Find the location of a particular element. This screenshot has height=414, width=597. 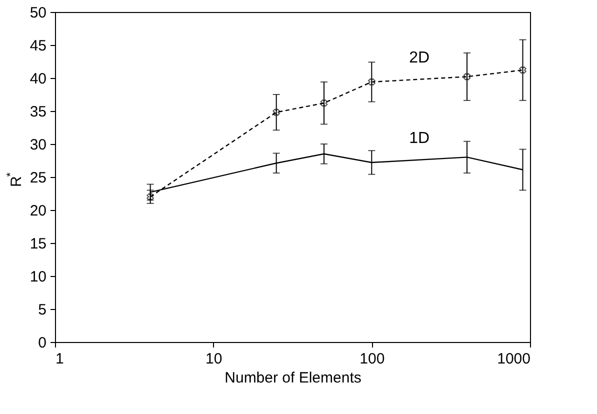

x-tick-label: 10 is located at coordinates (213, 359).